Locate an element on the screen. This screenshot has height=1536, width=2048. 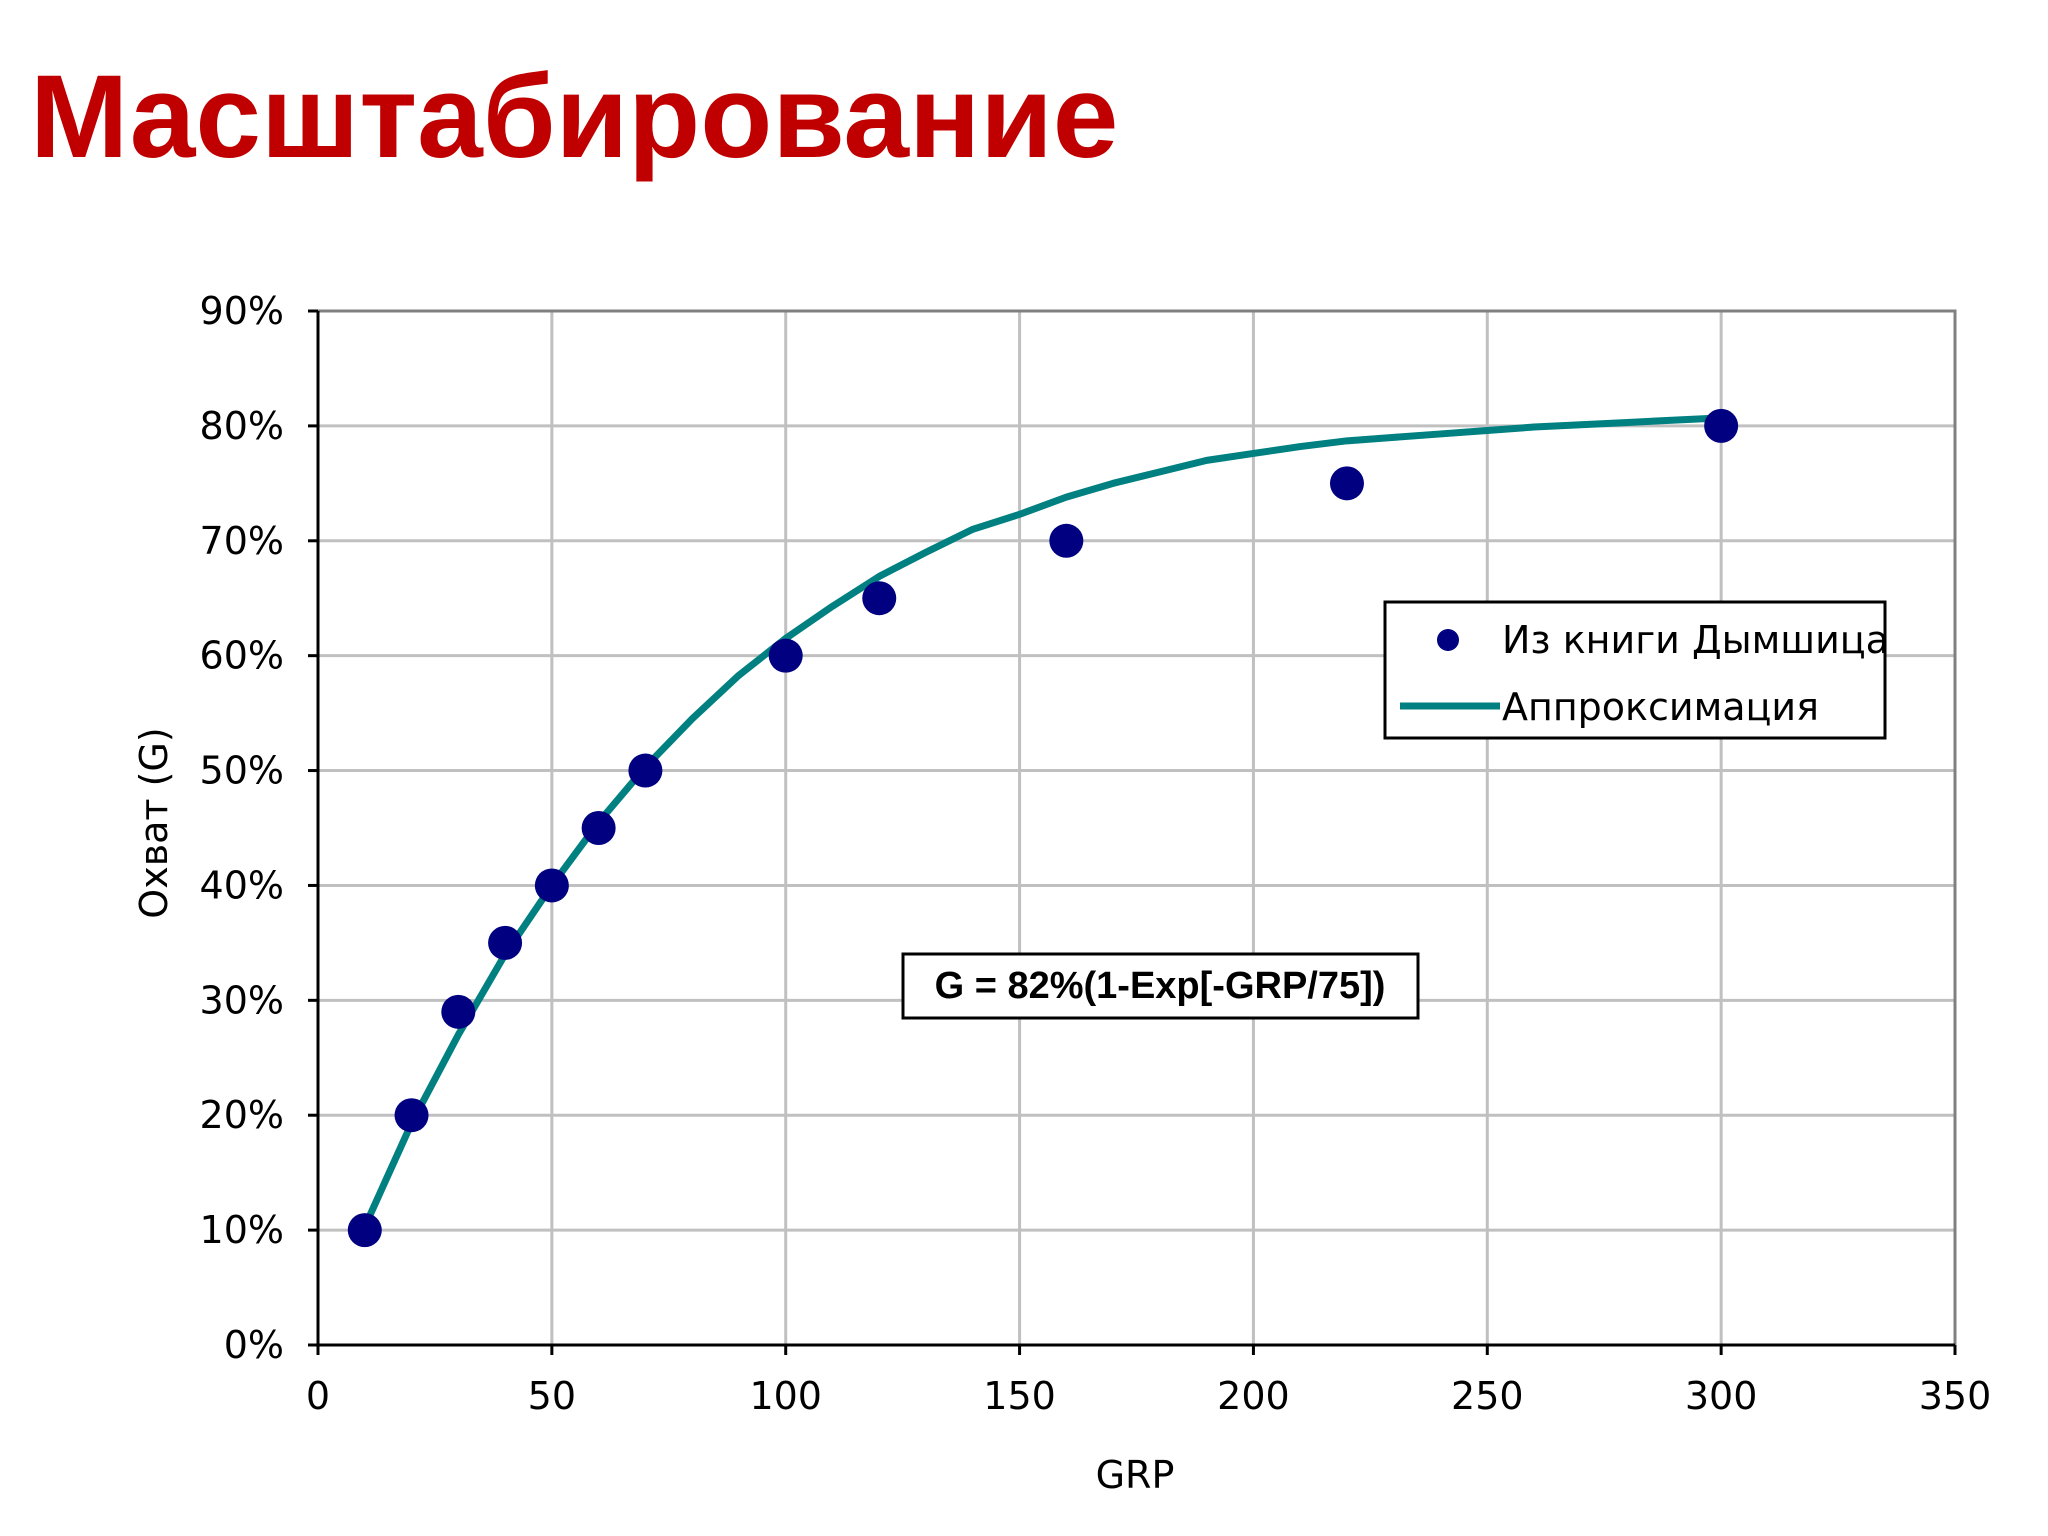
formula-box is located at coordinates (1160, 986).